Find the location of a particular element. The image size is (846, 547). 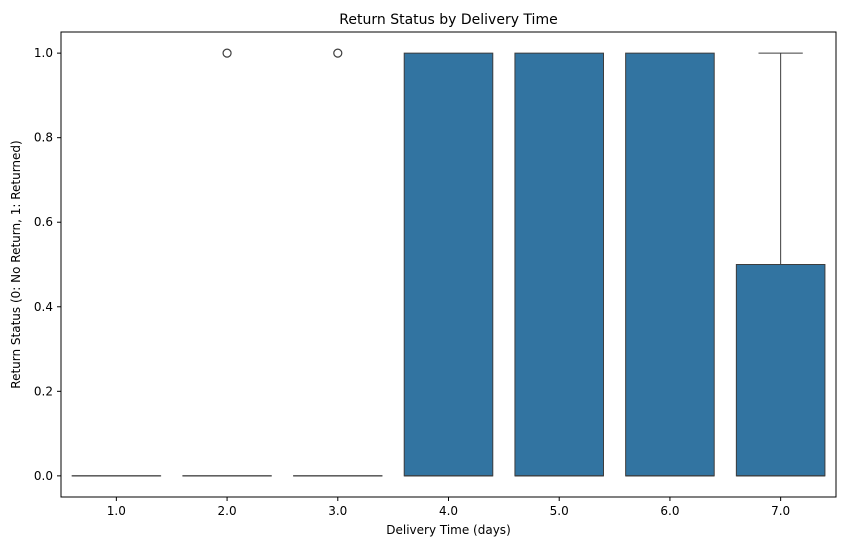

box-4.0 is located at coordinates (448, 264).